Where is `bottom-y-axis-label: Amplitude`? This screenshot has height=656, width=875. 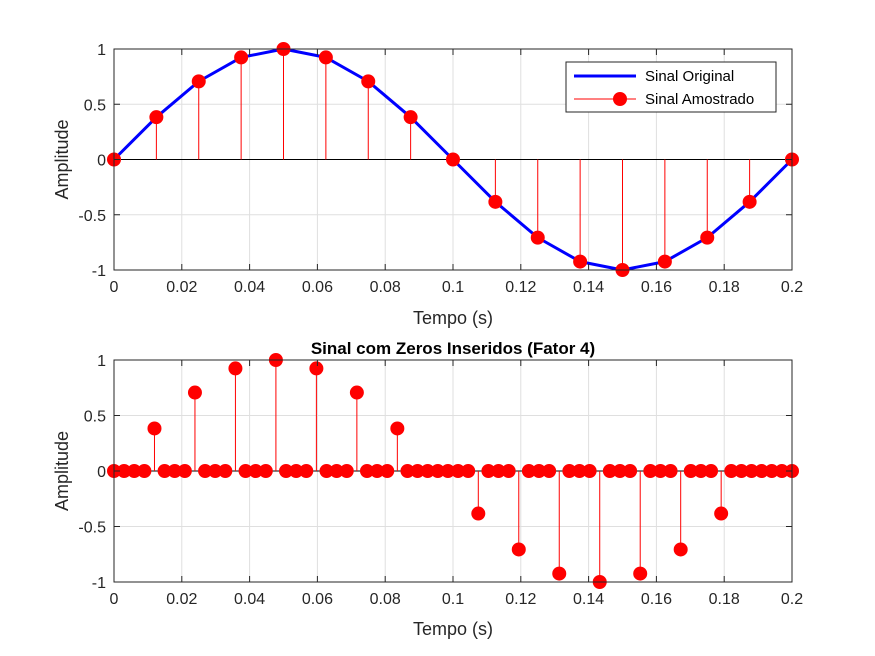 bottom-y-axis-label: Amplitude is located at coordinates (62, 471).